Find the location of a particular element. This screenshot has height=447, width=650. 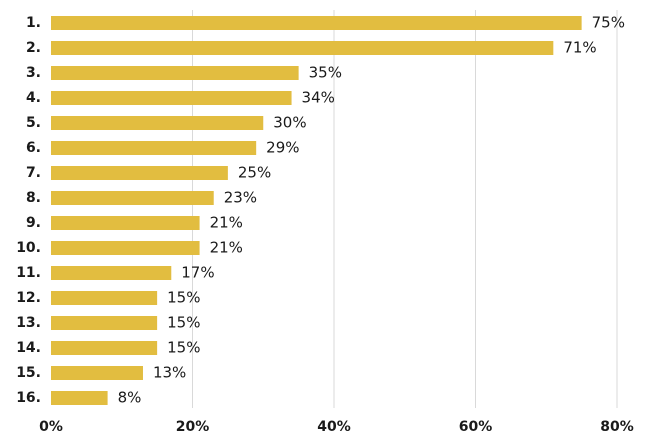

category-label: 8. is located at coordinates (33, 198).